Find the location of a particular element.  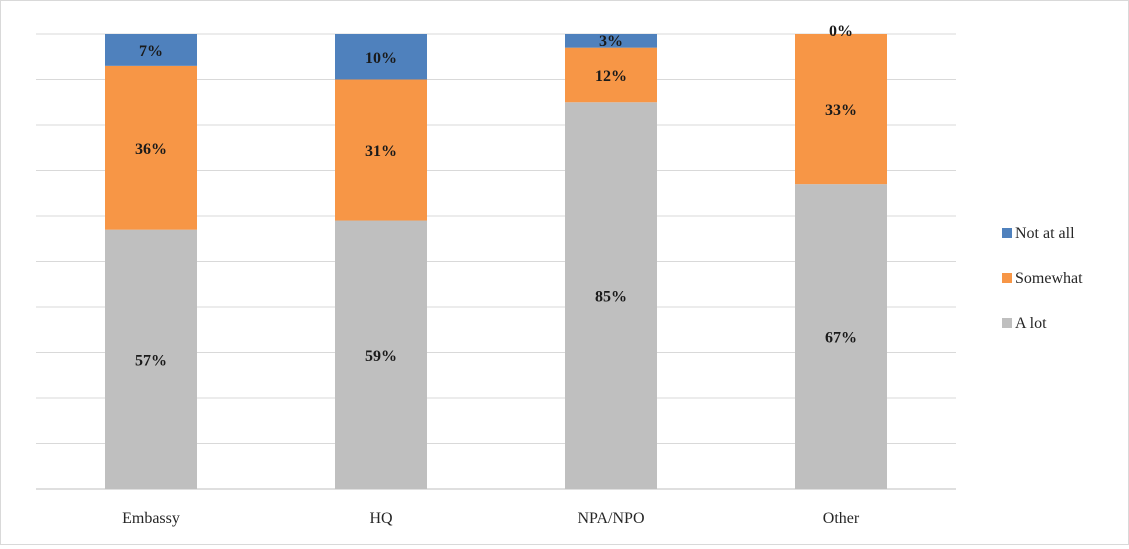

legend: Not at all Somewhat A lot is located at coordinates (1042, 278).